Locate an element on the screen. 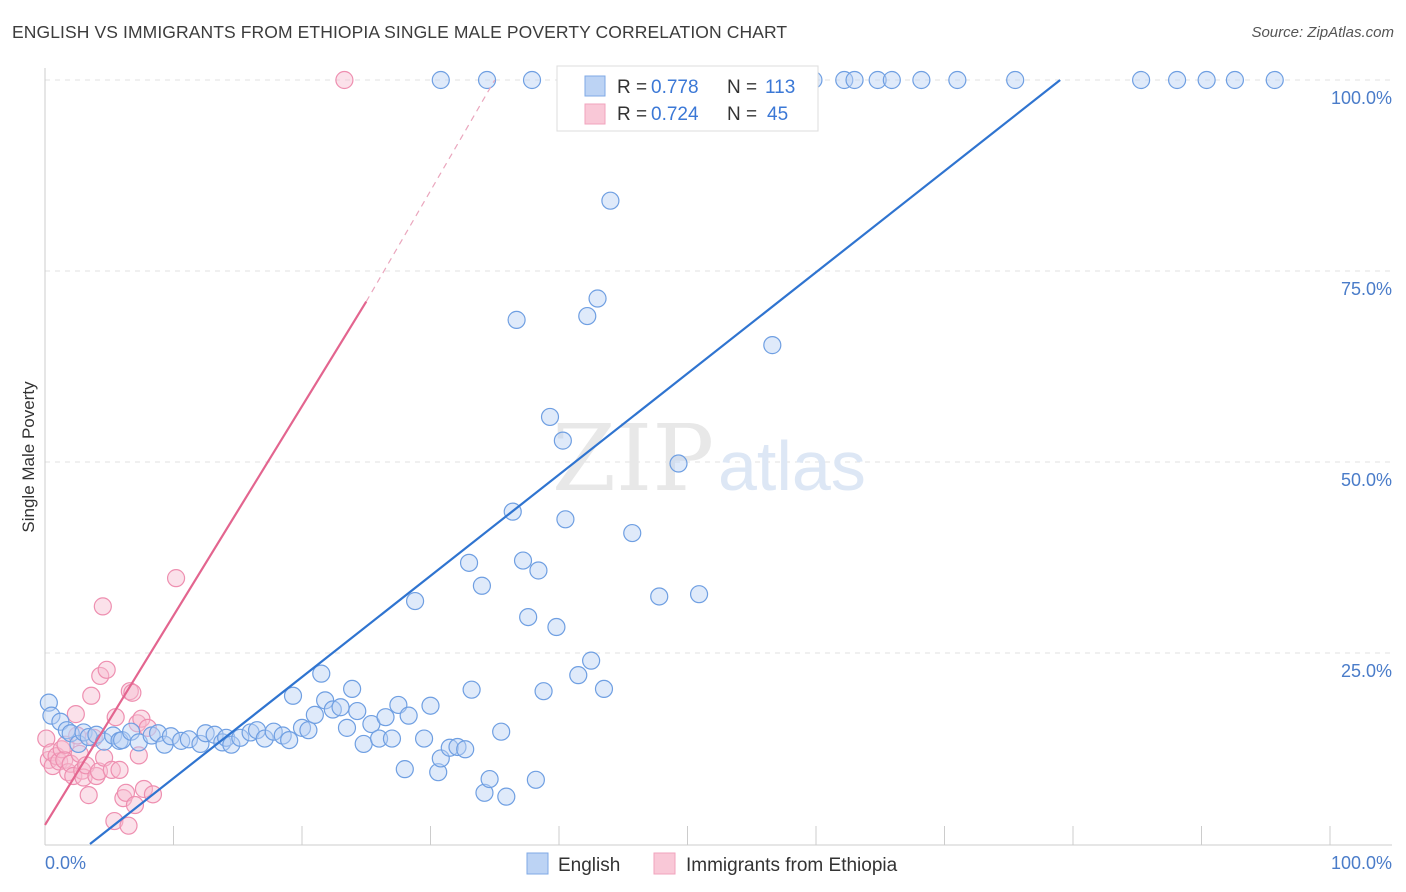 This screenshot has width=1406, height=892. watermark: ZIP atlas is located at coordinates (709, 458).